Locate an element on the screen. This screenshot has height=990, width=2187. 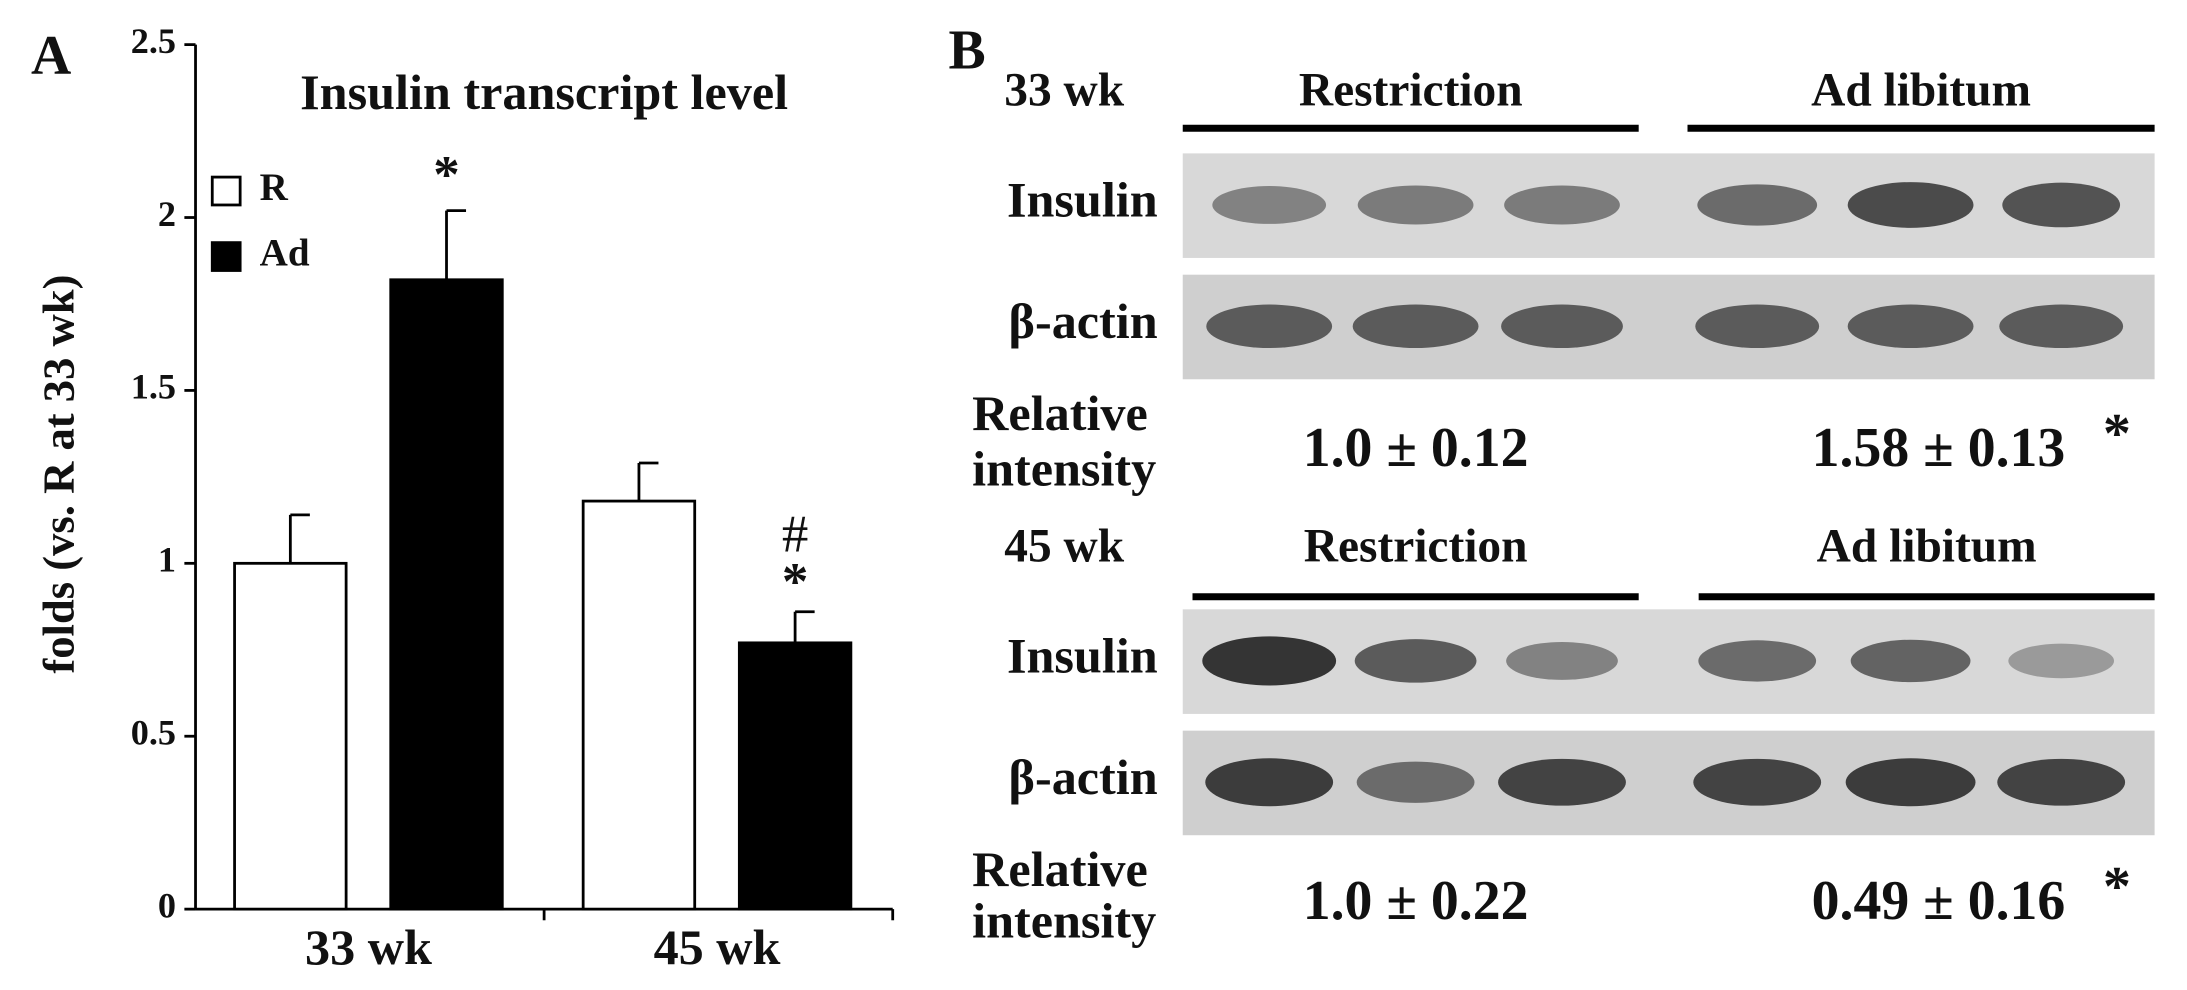
week-label: 45 wk is located at coordinates (1064, 547).